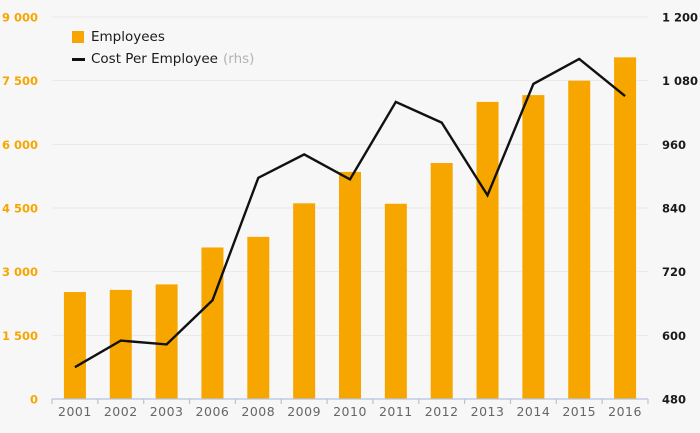  Describe the element at coordinates (579, 411) in the screenshot. I see `x-axis-label-2015: 2015` at that location.